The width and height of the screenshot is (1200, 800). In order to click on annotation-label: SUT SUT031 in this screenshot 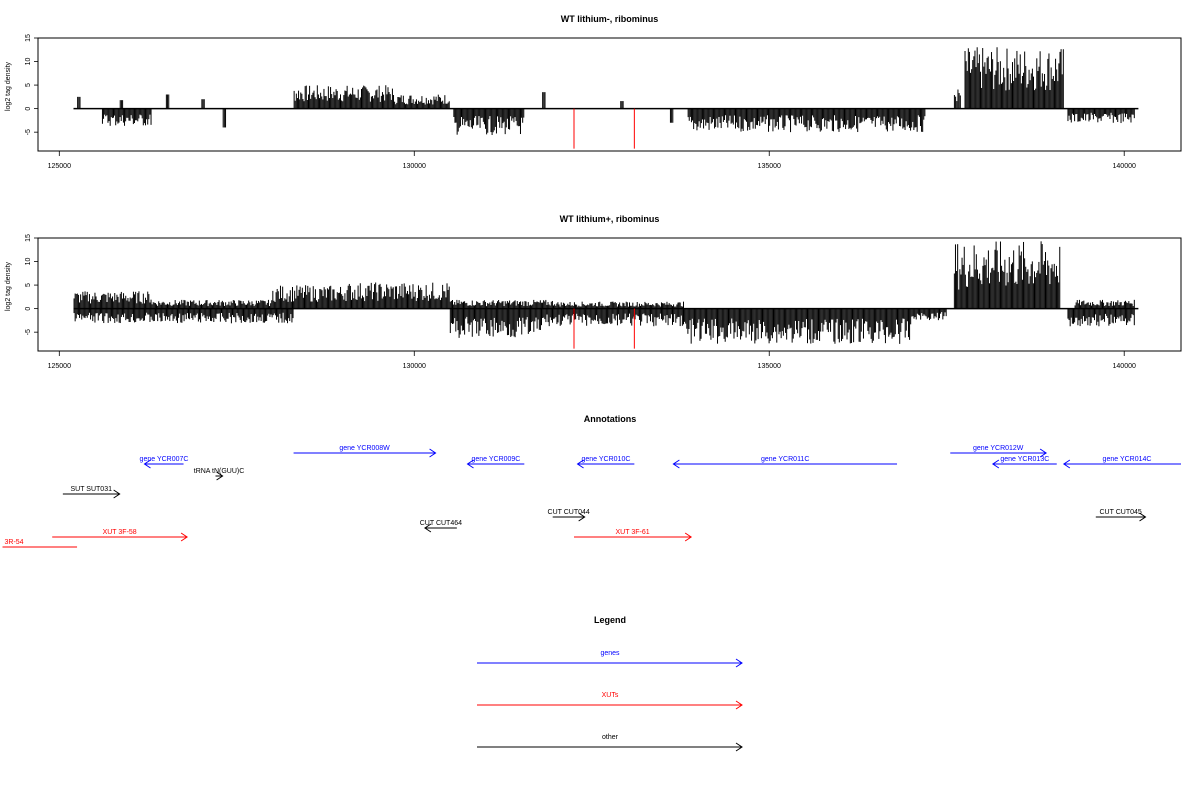, I will do `click(91, 489)`.